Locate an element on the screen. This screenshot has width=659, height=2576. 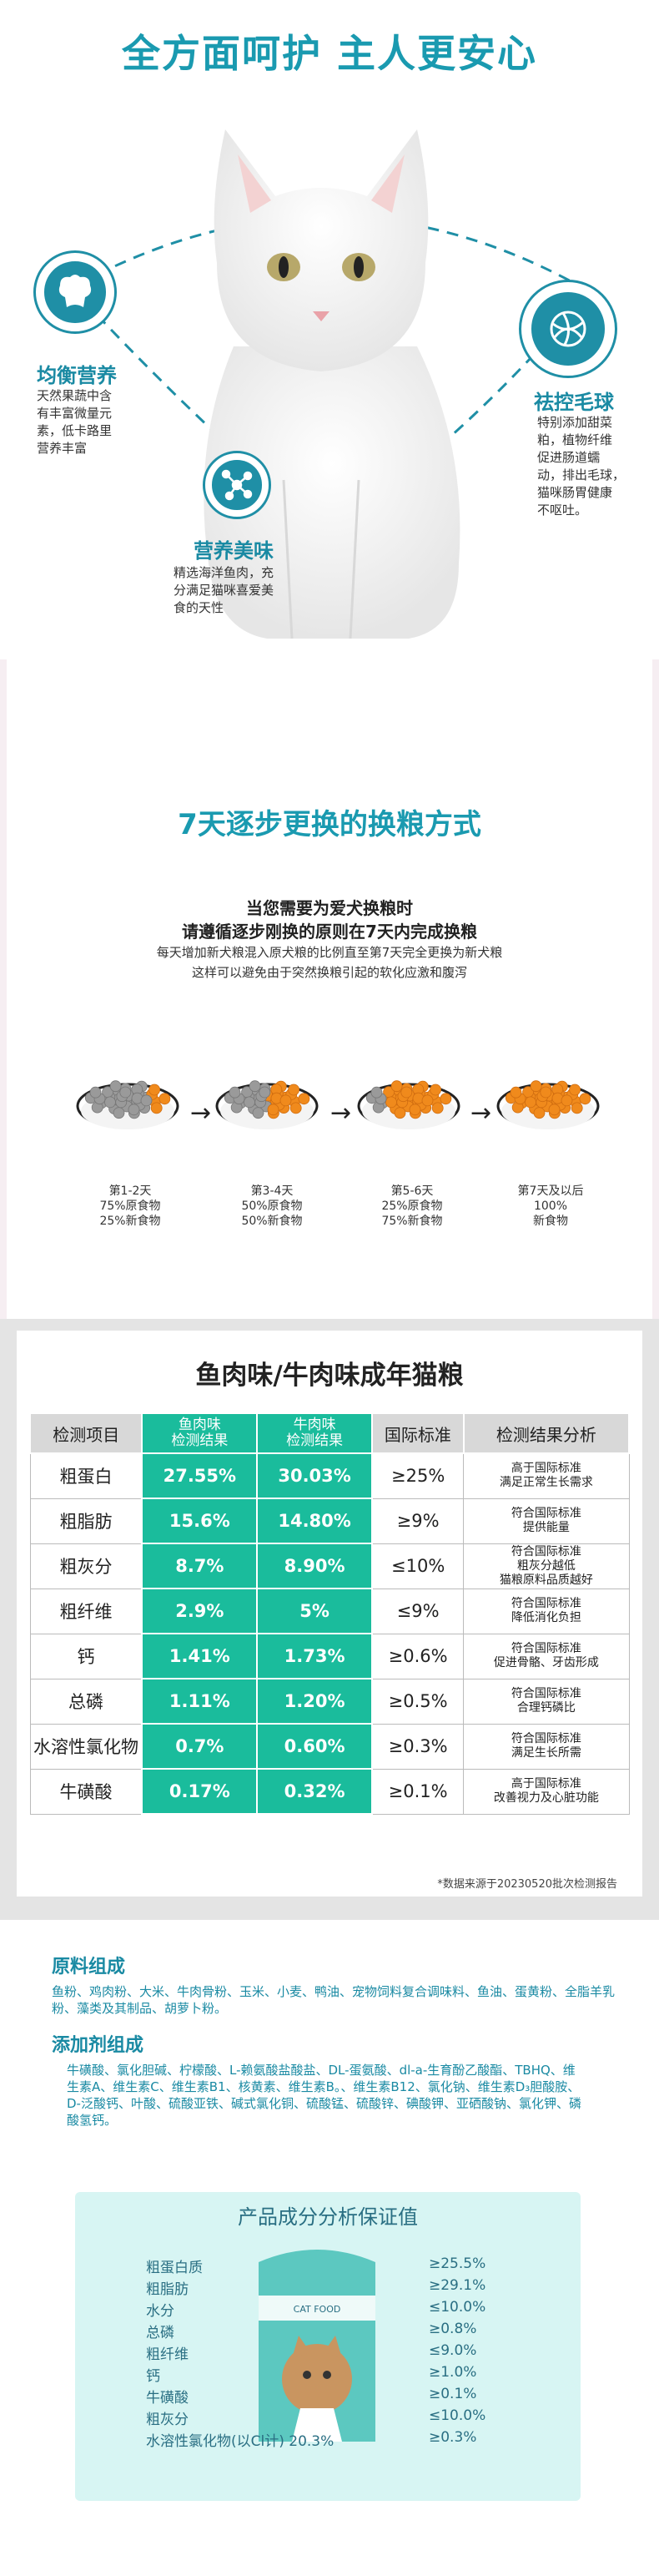
table-cell: 30.03% is located at coordinates (314, 1475).